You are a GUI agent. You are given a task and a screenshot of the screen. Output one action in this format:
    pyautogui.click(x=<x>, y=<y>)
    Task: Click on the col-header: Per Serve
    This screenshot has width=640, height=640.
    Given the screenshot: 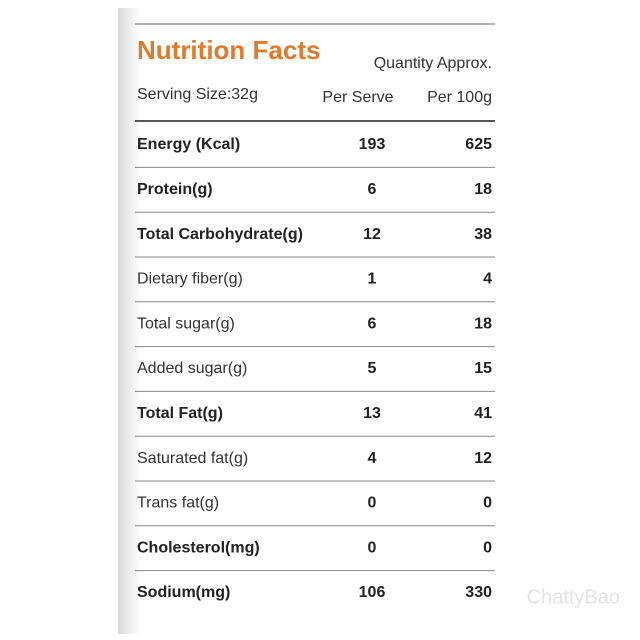 What is the action you would take?
    pyautogui.click(x=357, y=97)
    